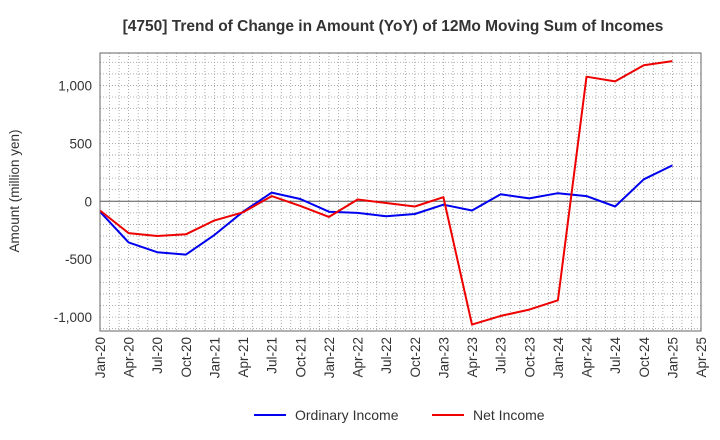 The height and width of the screenshot is (440, 720). Describe the element at coordinates (443, 357) in the screenshot. I see `x-tick-label: Jan-23` at that location.